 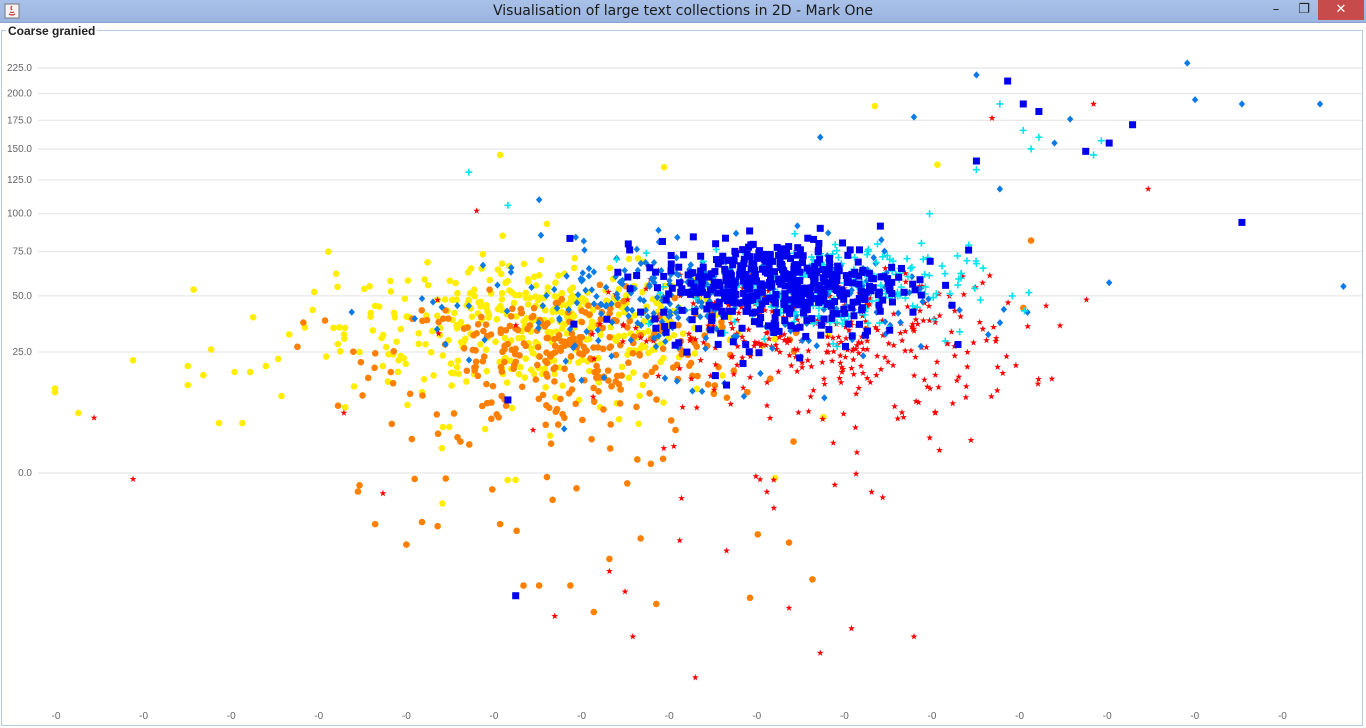 I want to click on minimize-button: –, so click(x=1276, y=9).